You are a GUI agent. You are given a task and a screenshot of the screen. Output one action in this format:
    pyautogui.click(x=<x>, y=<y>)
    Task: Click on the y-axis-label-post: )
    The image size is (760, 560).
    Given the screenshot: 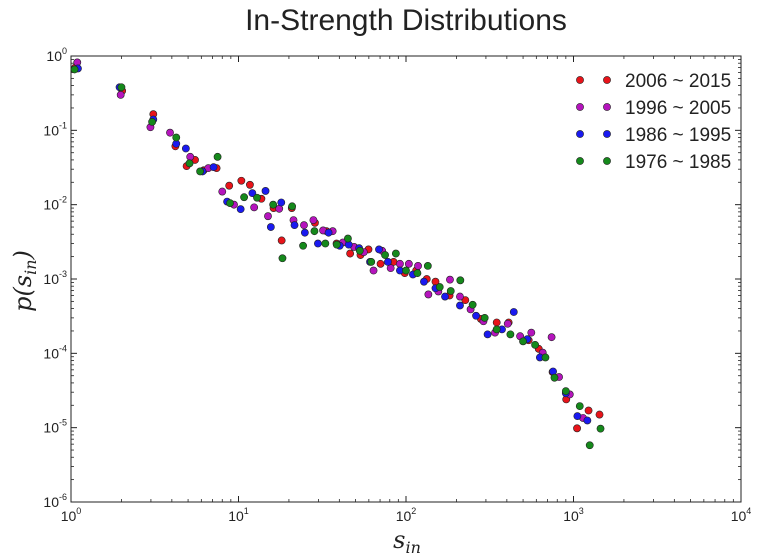 What is the action you would take?
    pyautogui.click(x=23, y=255)
    